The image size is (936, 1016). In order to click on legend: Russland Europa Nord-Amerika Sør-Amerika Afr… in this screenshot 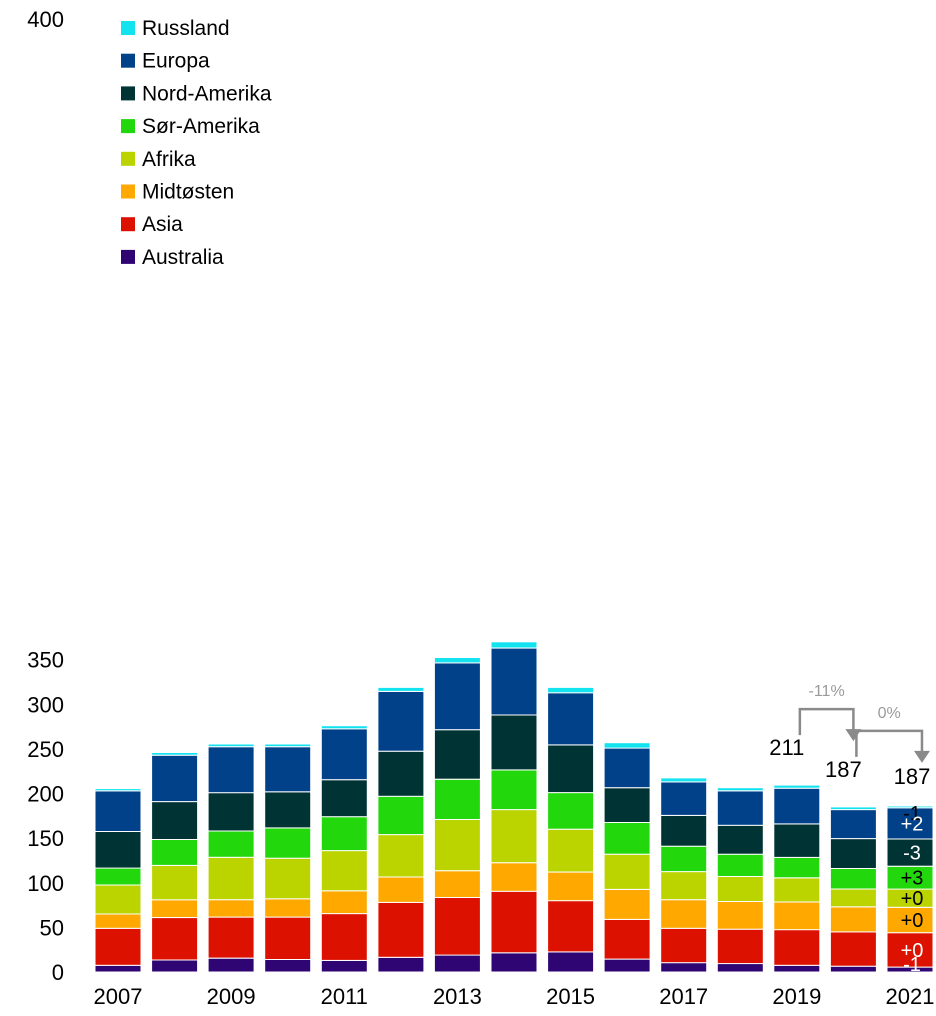, I will do `click(196, 143)`.